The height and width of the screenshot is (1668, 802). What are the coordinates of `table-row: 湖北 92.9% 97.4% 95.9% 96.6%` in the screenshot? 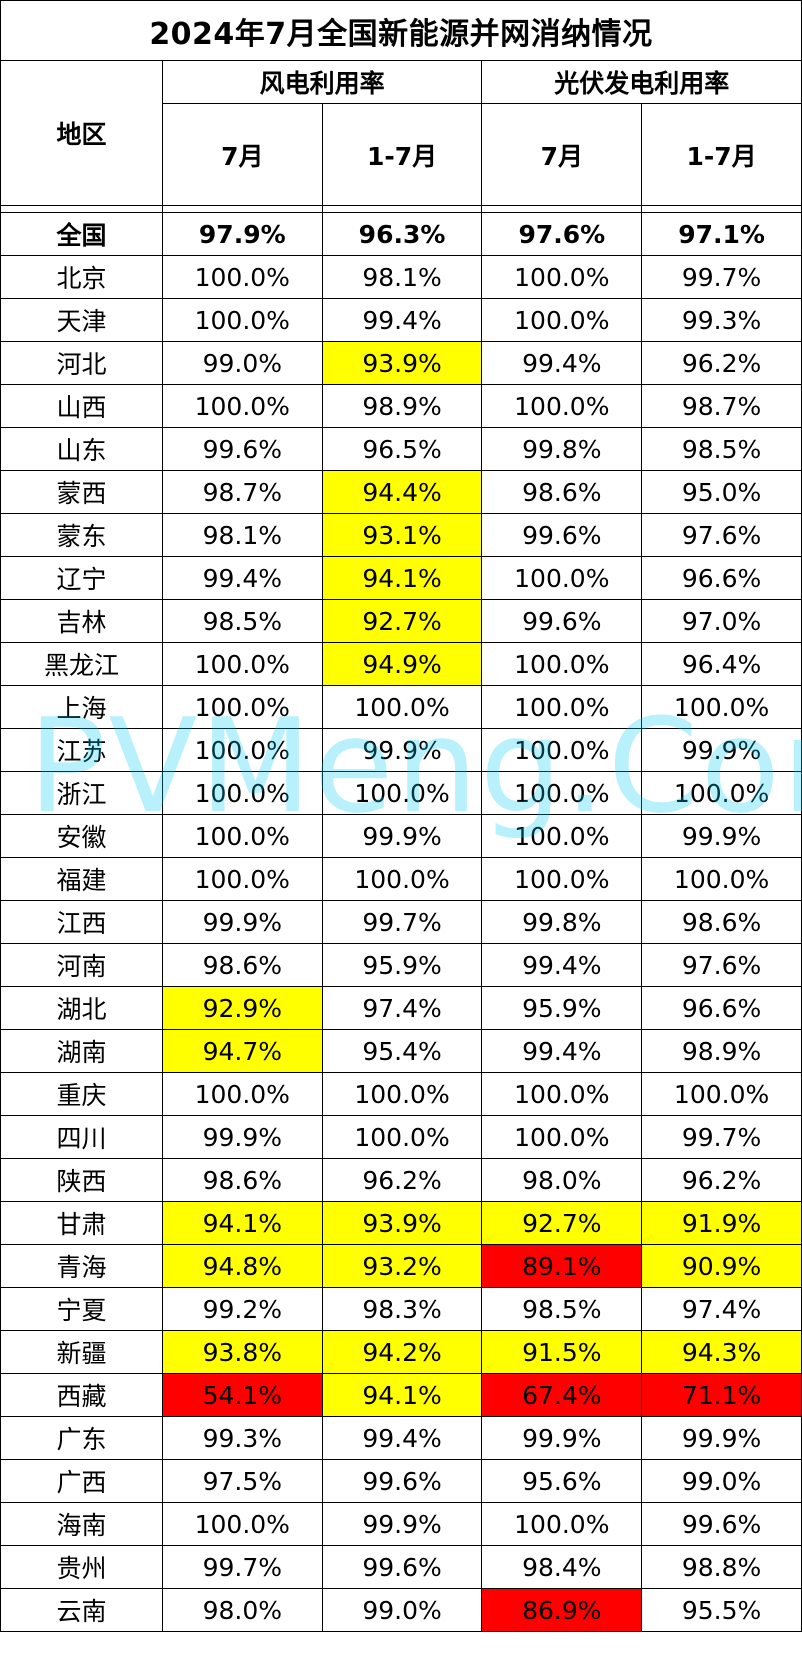 It's located at (401, 1008).